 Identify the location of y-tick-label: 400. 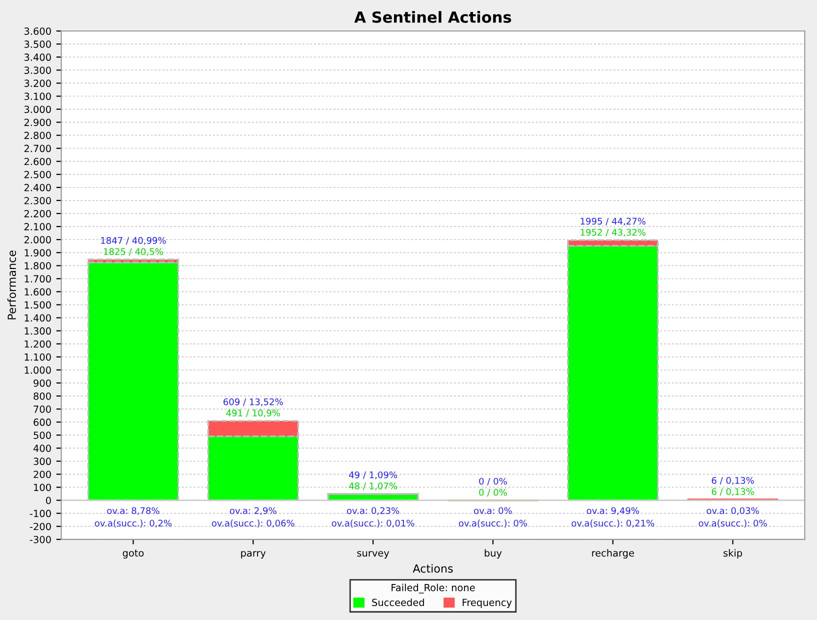
(42, 448).